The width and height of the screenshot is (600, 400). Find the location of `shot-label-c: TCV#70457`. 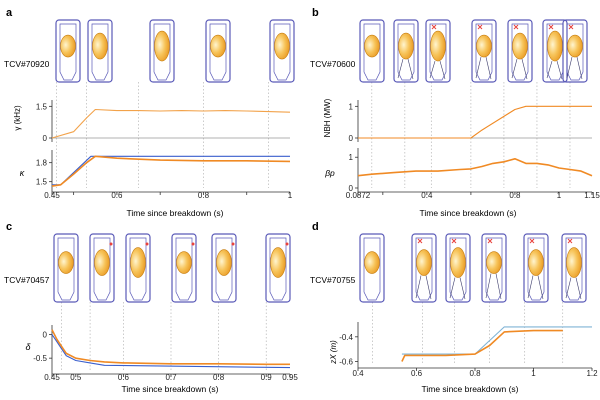

shot-label-c: TCV#70457 is located at coordinates (27, 280).